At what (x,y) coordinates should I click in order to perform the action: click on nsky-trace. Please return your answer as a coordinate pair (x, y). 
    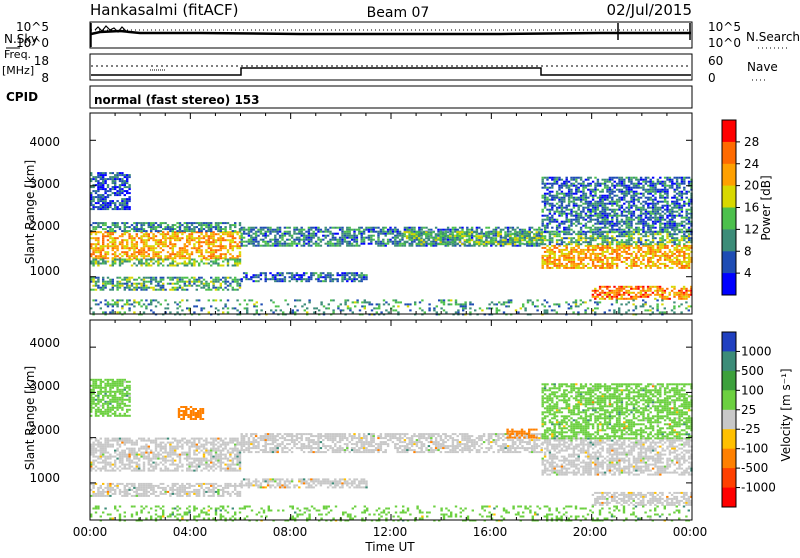
    Looking at the image, I should click on (391, 32).